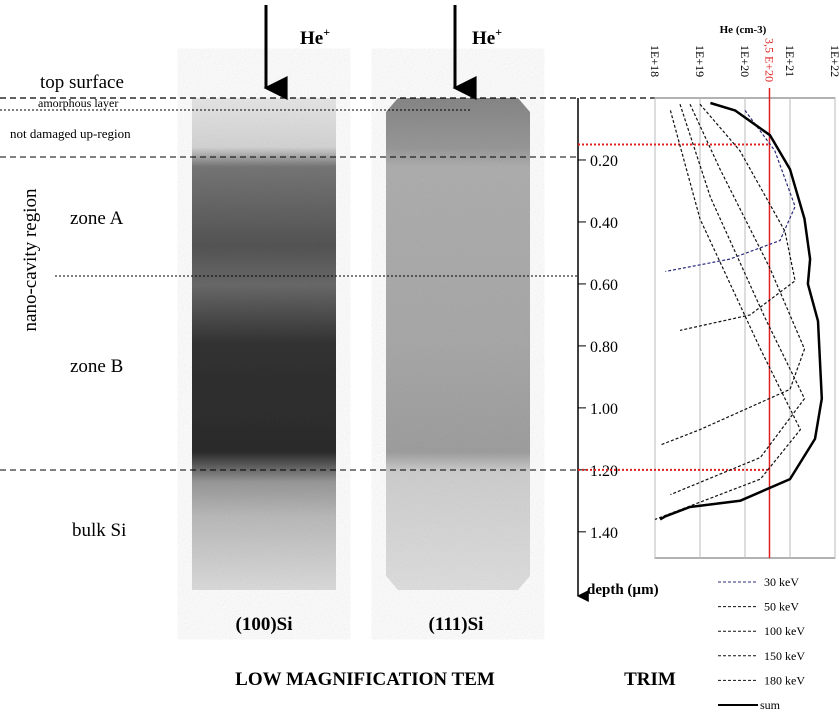 The width and height of the screenshot is (839, 712). Describe the element at coordinates (370, 52) in the screenshot. I see `beam-arrows` at that location.